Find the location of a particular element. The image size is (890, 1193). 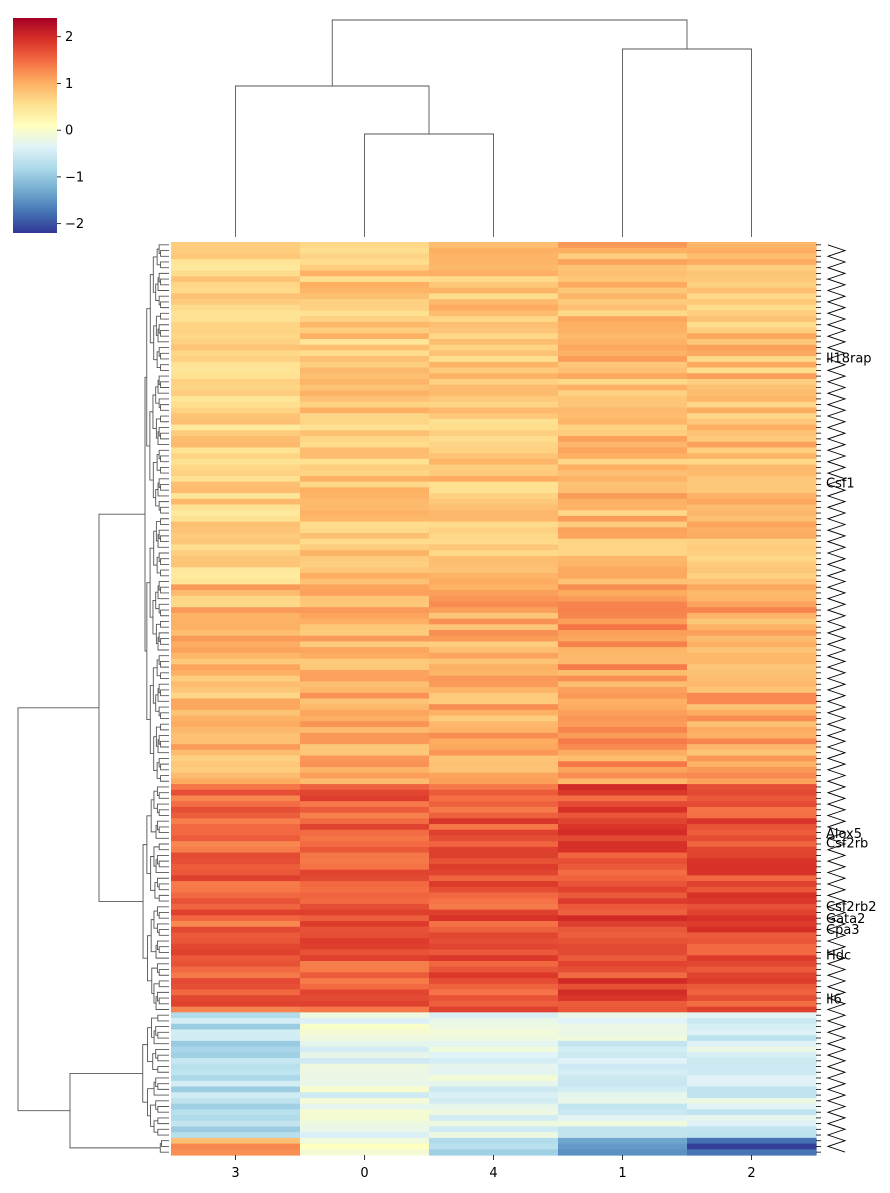

colorbar-tick-label: −1 is located at coordinates (74, 177).